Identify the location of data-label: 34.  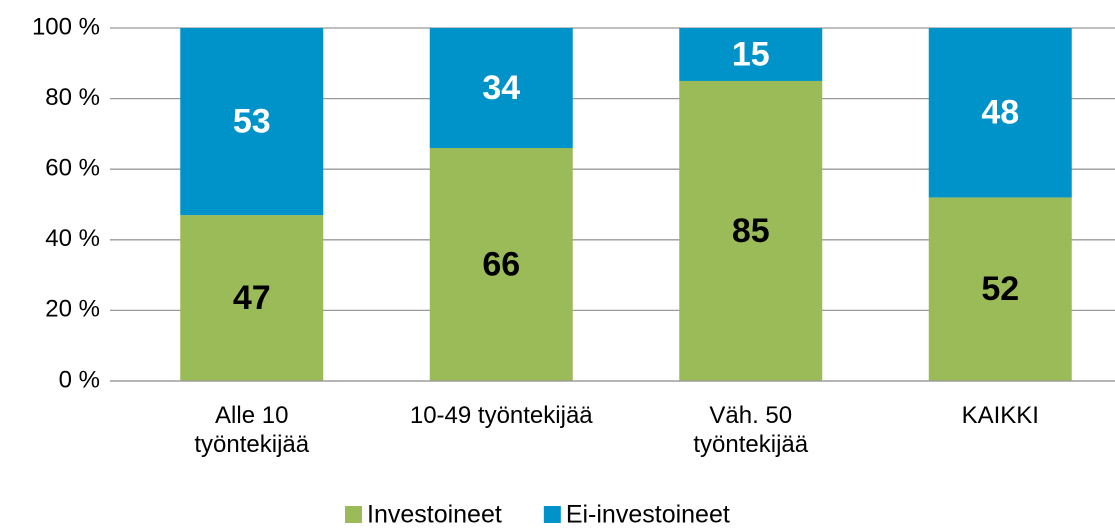
(501, 88).